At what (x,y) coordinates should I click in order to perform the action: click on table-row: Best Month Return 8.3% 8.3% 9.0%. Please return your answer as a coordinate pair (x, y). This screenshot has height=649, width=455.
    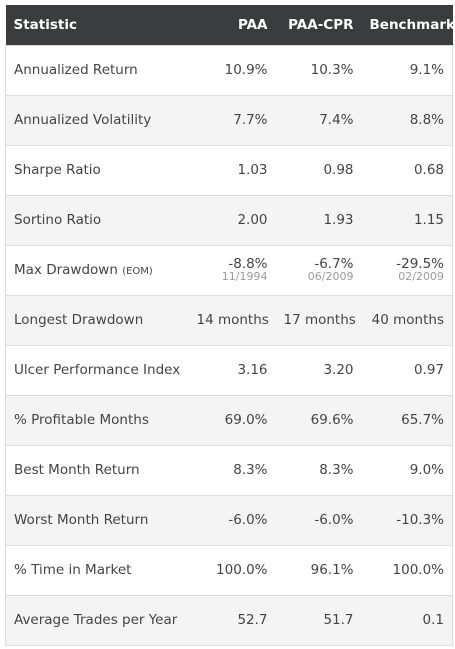
    Looking at the image, I should click on (229, 470).